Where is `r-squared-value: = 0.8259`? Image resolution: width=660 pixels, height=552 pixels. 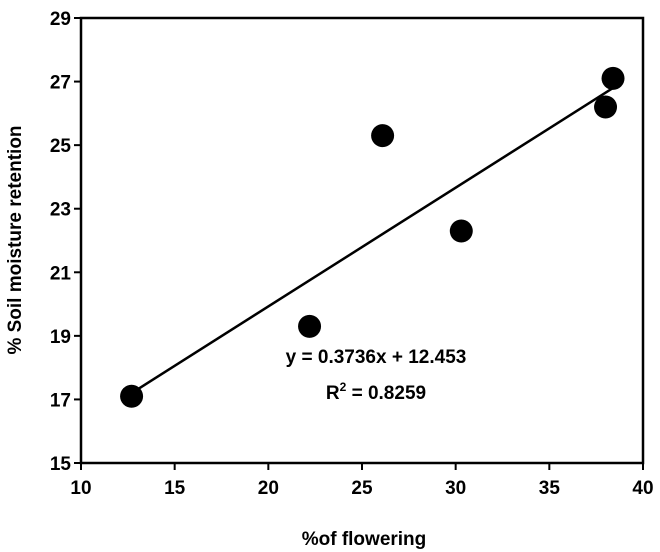 r-squared-value: = 0.8259 is located at coordinates (386, 393).